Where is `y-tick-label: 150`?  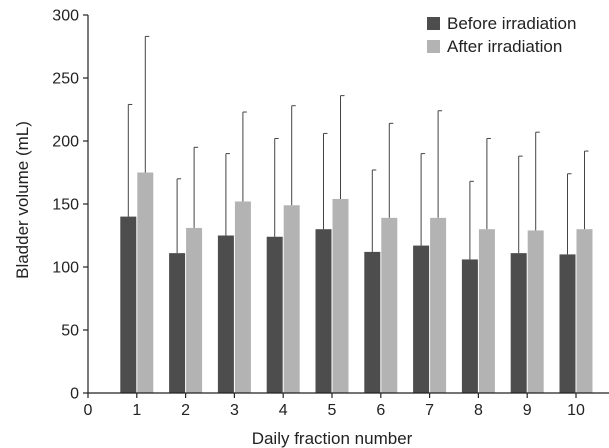
y-tick-label: 150 is located at coordinates (65, 205).